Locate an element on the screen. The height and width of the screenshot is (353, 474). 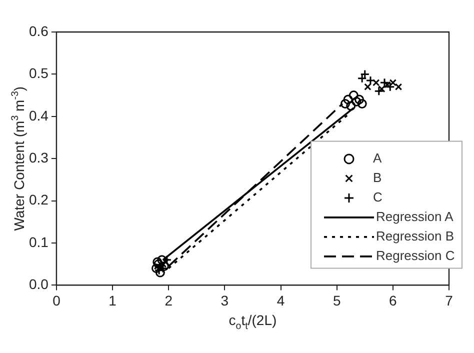
x-tick-label: 6 is located at coordinates (393, 300).